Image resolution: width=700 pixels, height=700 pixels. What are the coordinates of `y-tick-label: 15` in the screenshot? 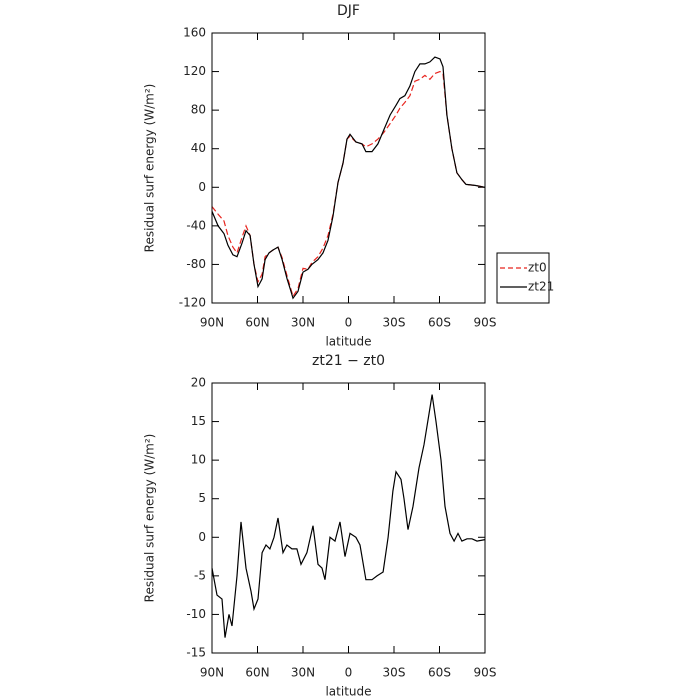 It's located at (198, 421).